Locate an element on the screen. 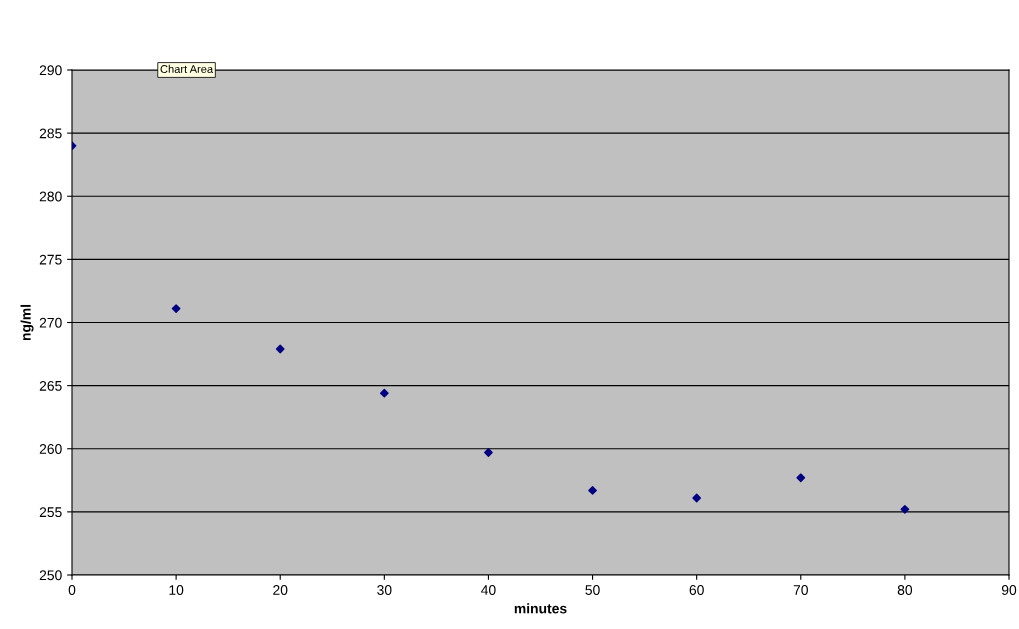  x-tick-label: 30 is located at coordinates (384, 590).